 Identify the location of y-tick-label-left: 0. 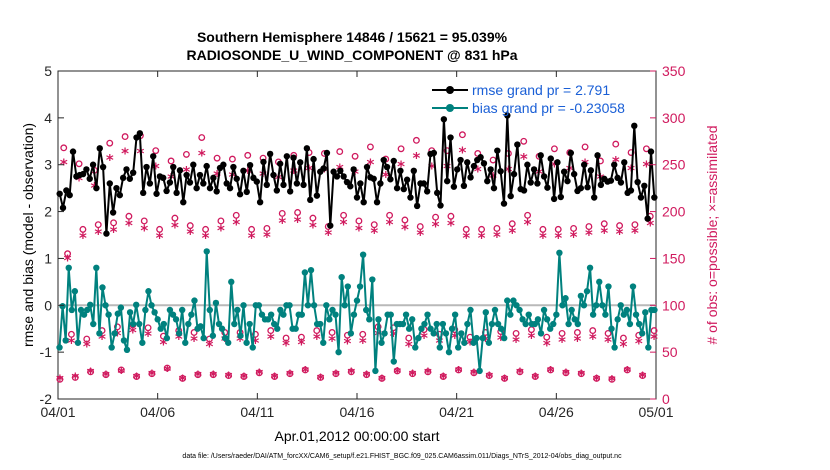
(48, 305).